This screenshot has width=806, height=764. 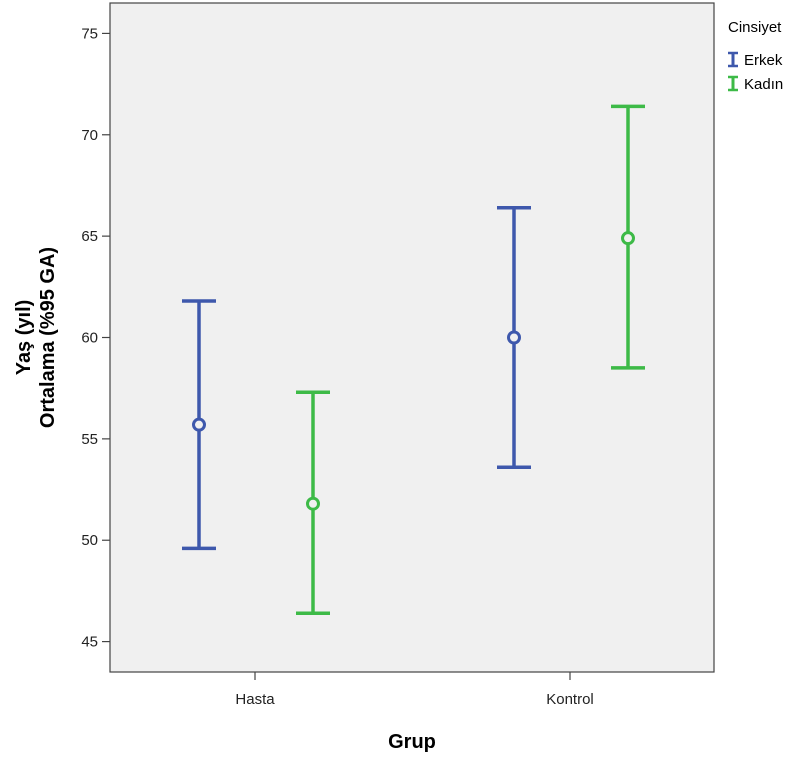 I want to click on legend: Cinsiyet Erkek Kadın, so click(x=755, y=56).